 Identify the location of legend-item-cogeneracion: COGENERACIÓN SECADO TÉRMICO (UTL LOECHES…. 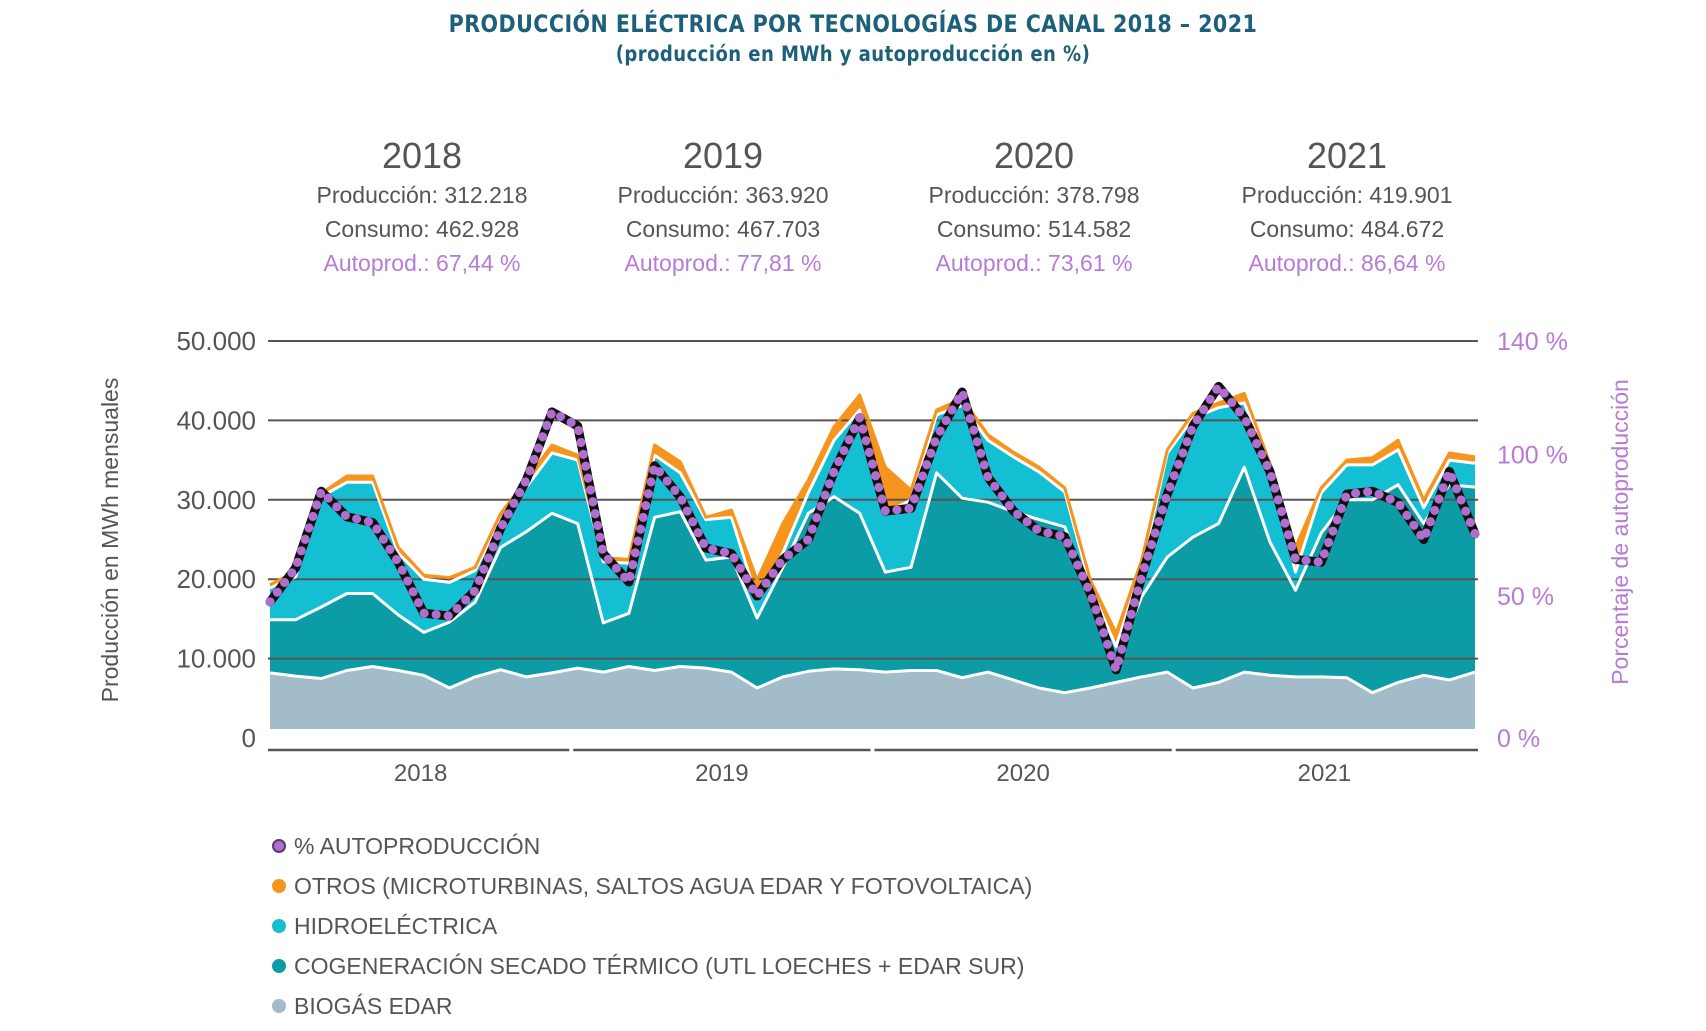
(652, 966).